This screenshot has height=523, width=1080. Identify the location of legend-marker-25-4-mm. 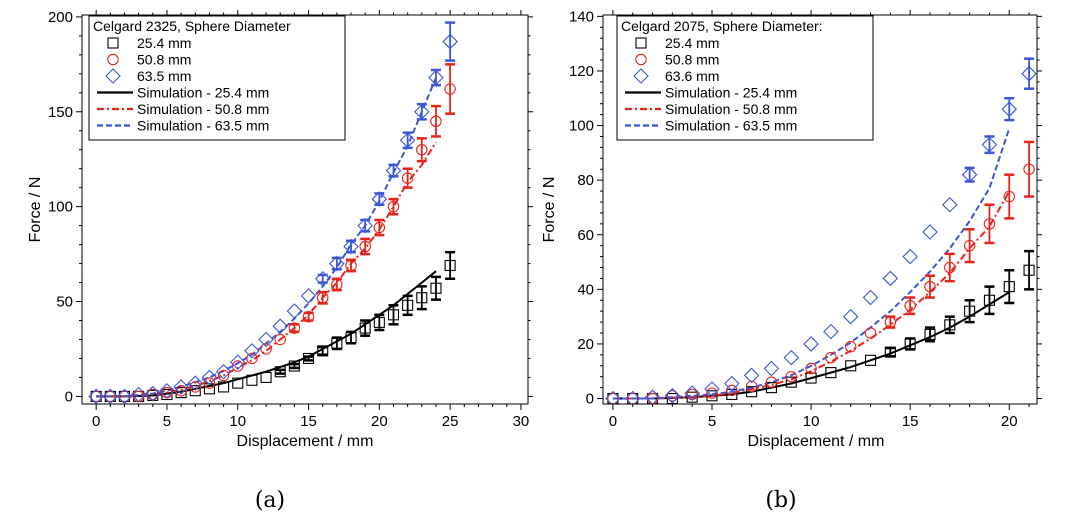
(641, 43).